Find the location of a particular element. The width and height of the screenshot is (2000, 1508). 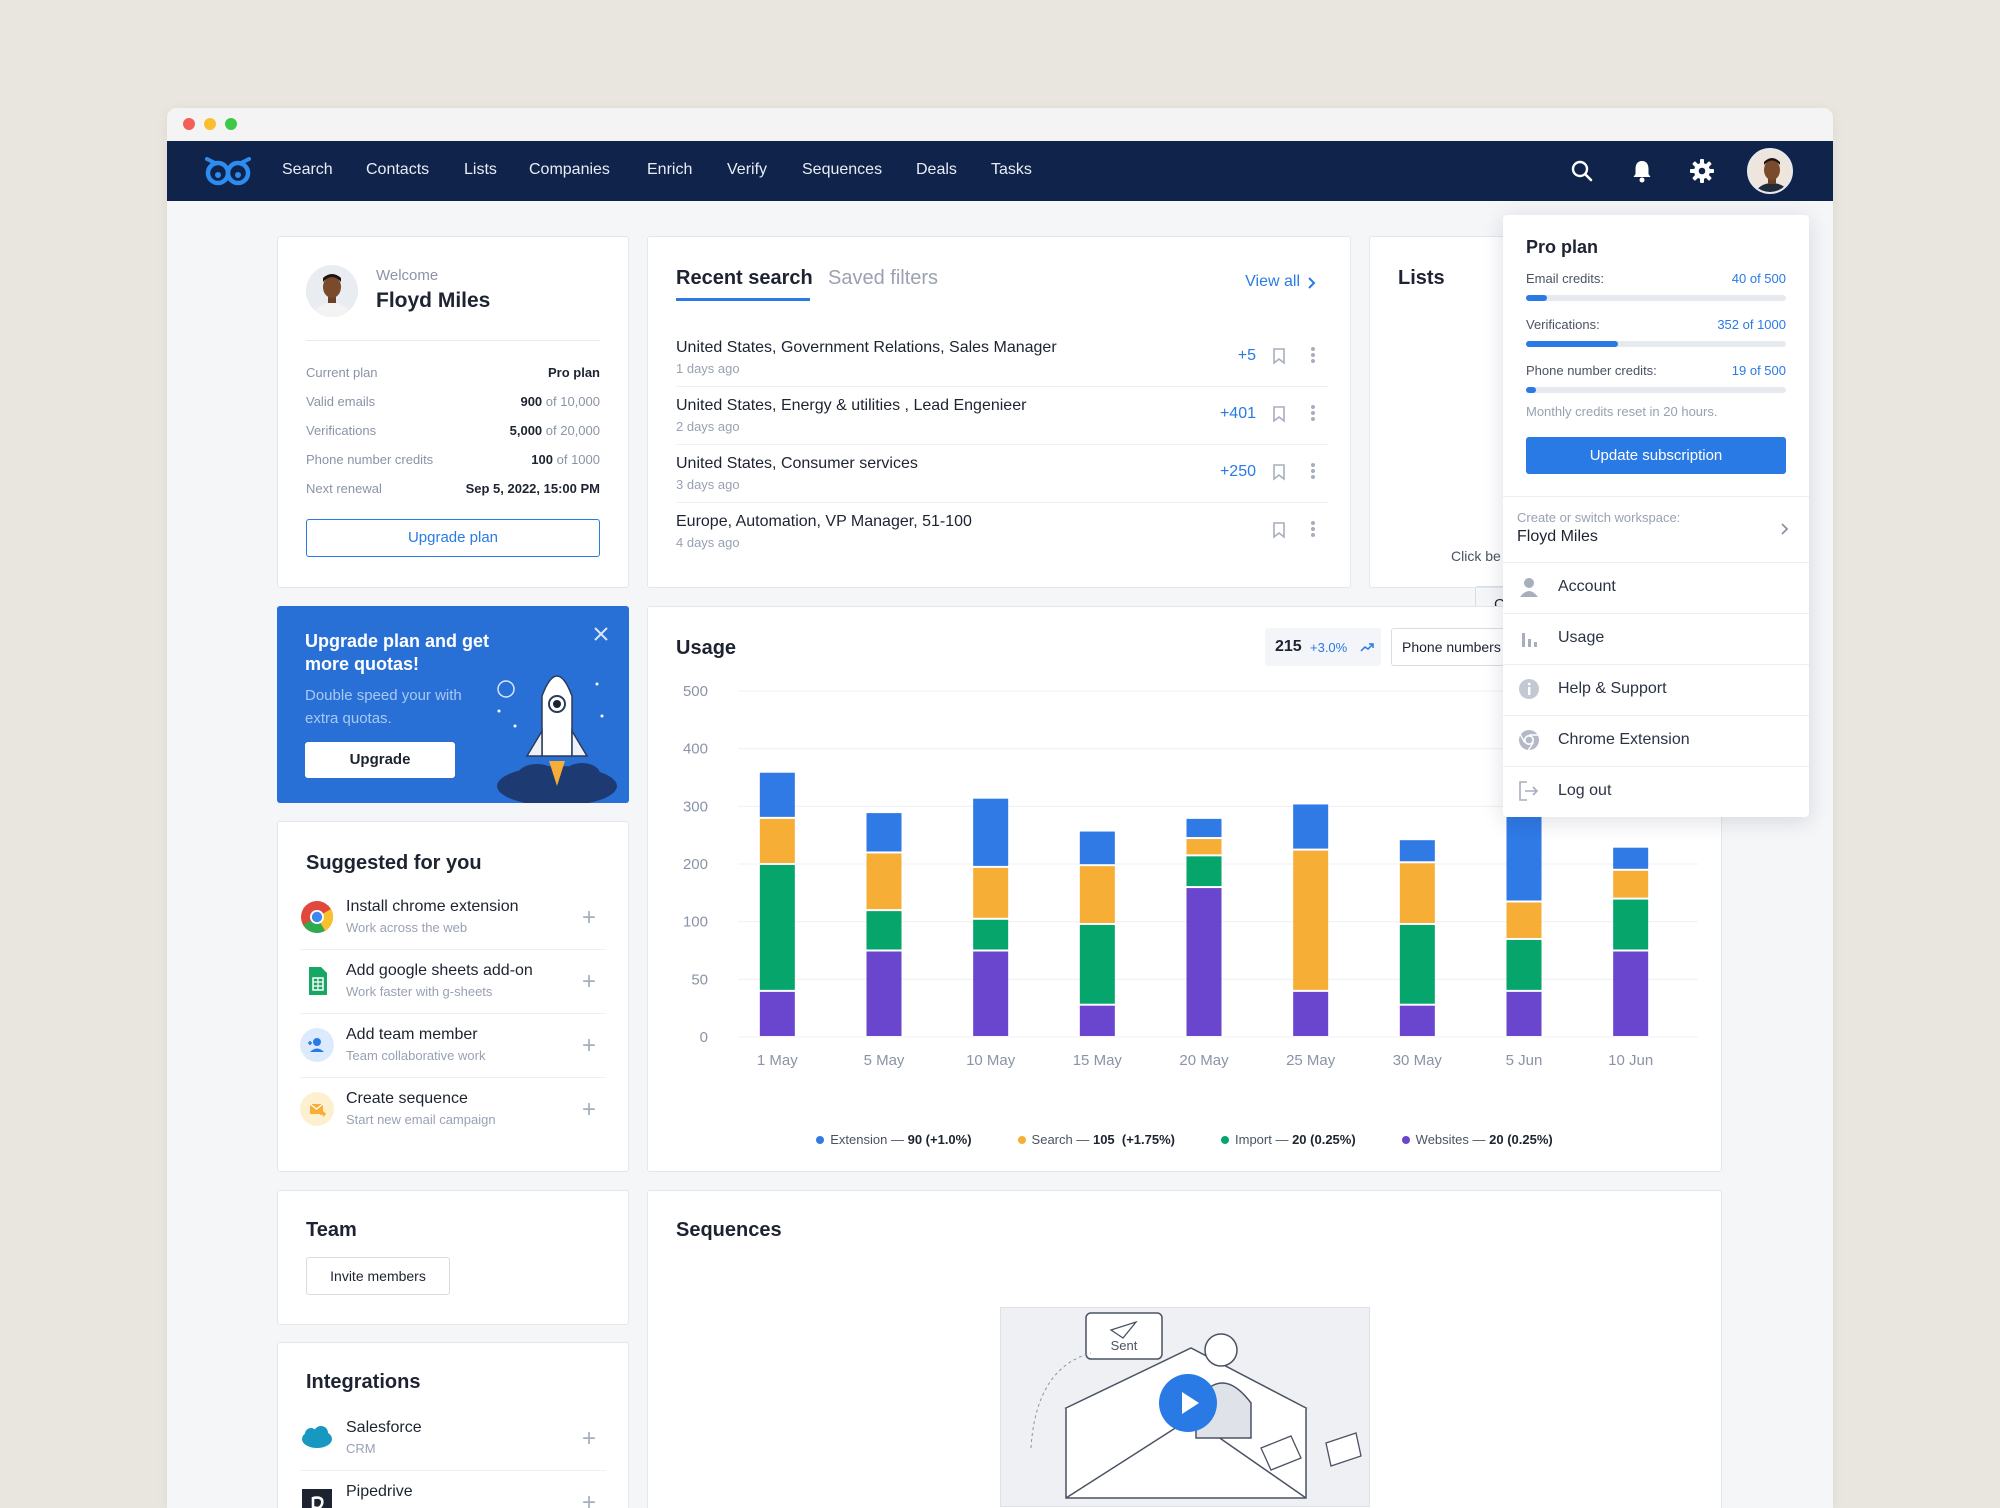

menu-item-log-out: Log out is located at coordinates (1656, 791).